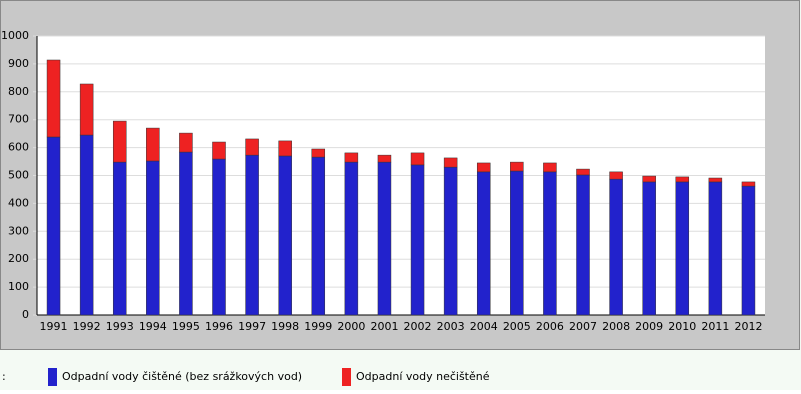 The height and width of the screenshot is (394, 801). I want to click on x-tick-label: 2006, so click(550, 326).